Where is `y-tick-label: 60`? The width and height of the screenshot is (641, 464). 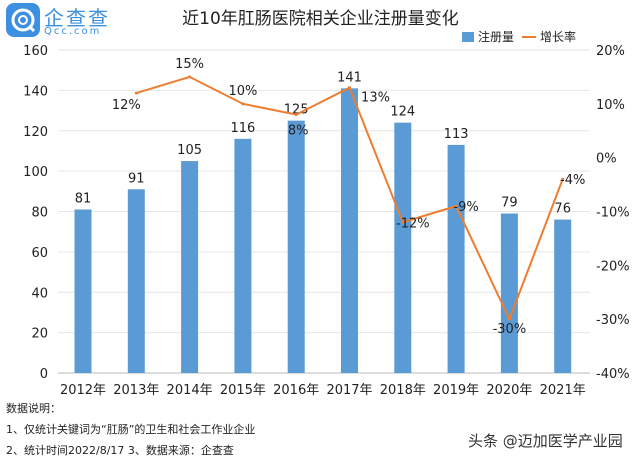 y-tick-label: 60 is located at coordinates (39, 253).